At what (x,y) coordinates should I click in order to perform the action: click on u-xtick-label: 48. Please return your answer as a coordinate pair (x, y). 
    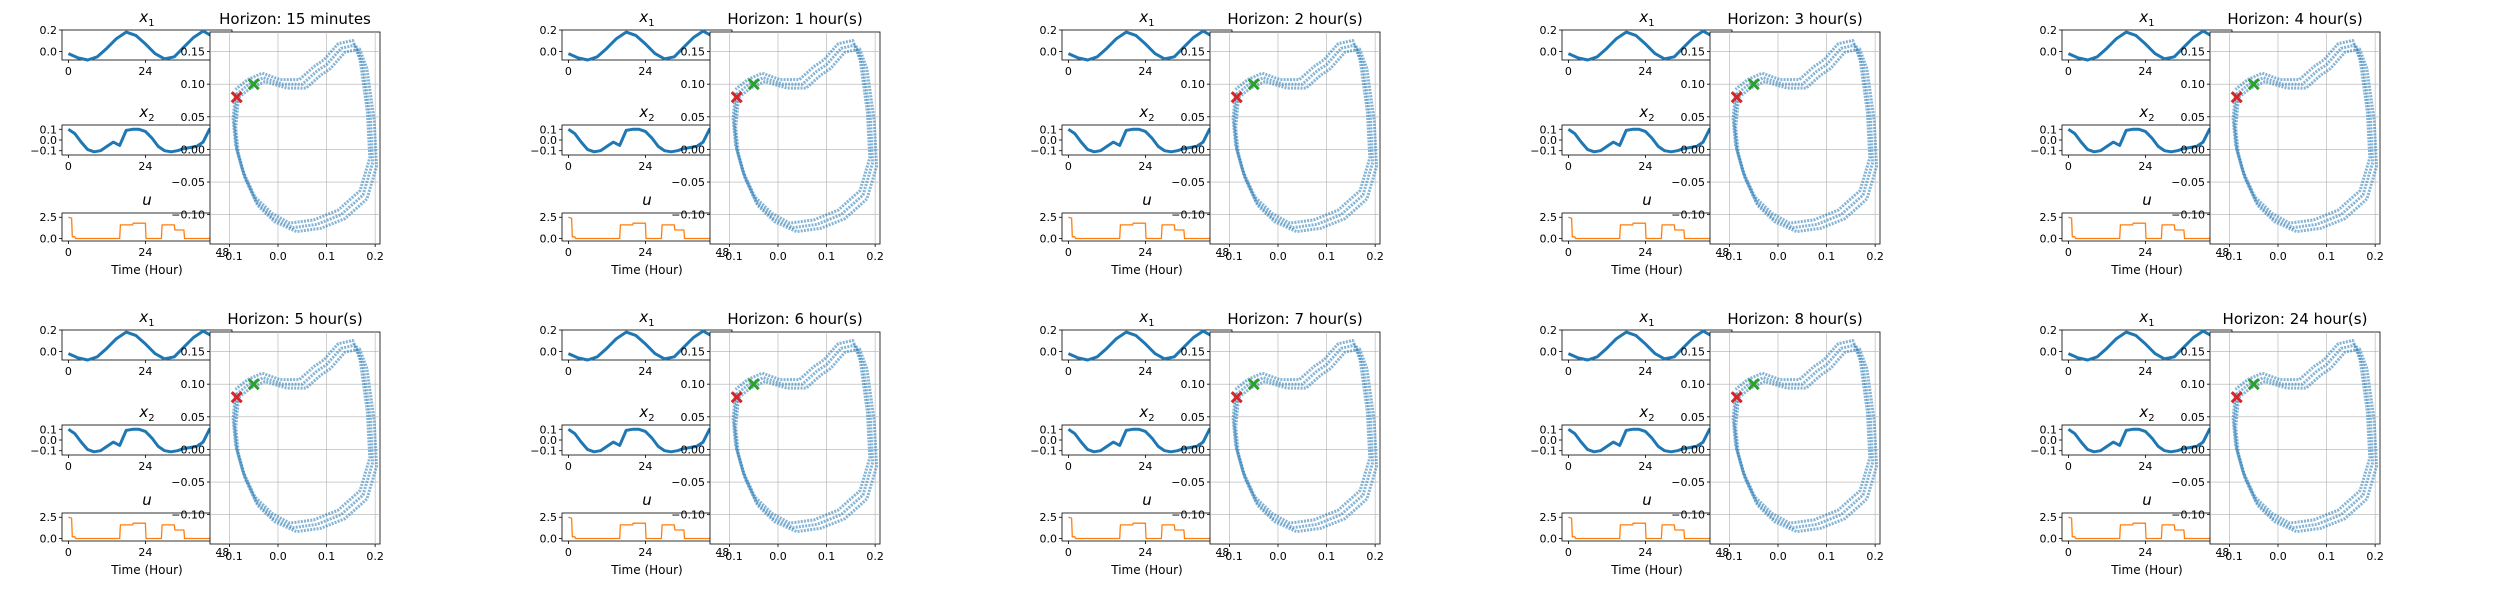
    Looking at the image, I should click on (2222, 252).